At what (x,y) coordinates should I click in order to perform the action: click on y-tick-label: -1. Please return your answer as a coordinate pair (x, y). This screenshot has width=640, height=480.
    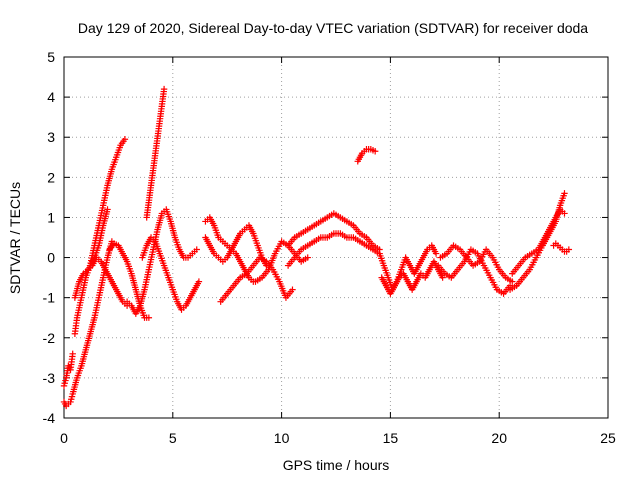
    Looking at the image, I should click on (49, 298).